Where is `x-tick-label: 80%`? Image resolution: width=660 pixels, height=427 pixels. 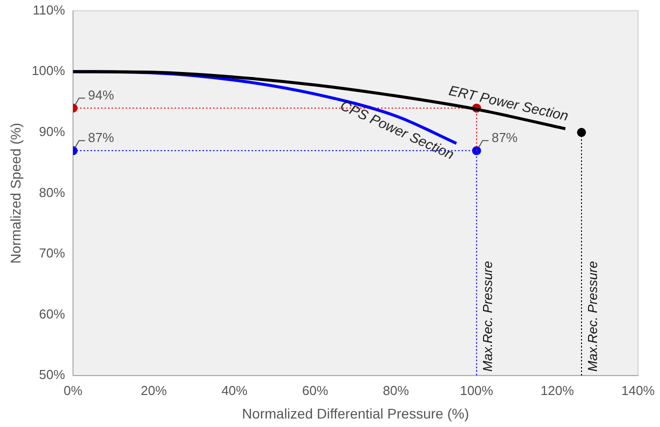
x-tick-label: 80% is located at coordinates (396, 390).